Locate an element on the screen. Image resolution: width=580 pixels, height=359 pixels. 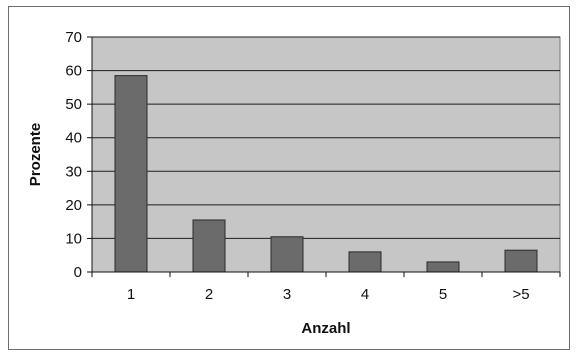
y-tick-label: 30 is located at coordinates (73, 171).